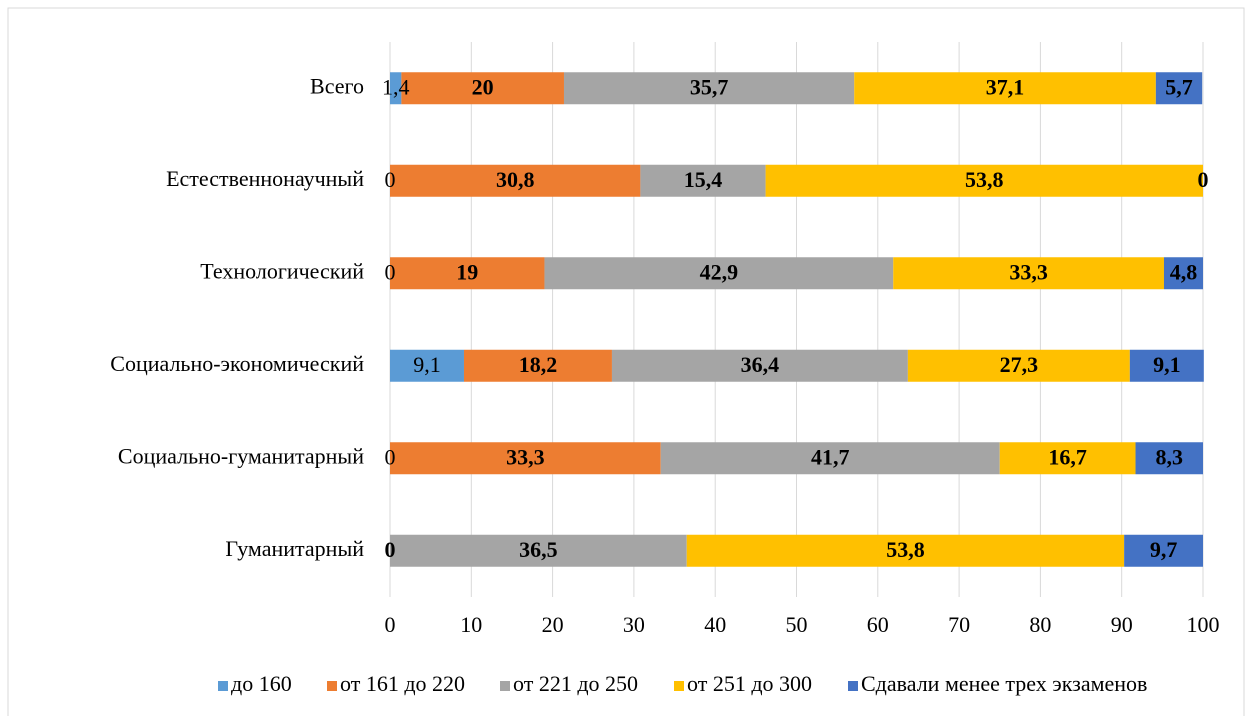 This screenshot has height=721, width=1245. I want to click on x-tick-label: 0, so click(390, 624).